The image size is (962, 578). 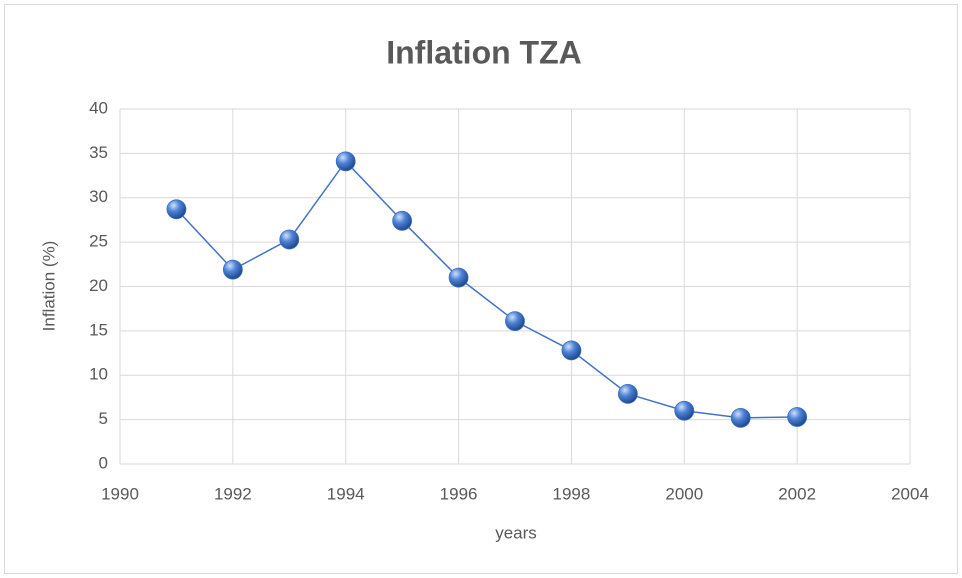 What do you see at coordinates (98, 196) in the screenshot?
I see `y-tick-label: 30` at bounding box center [98, 196].